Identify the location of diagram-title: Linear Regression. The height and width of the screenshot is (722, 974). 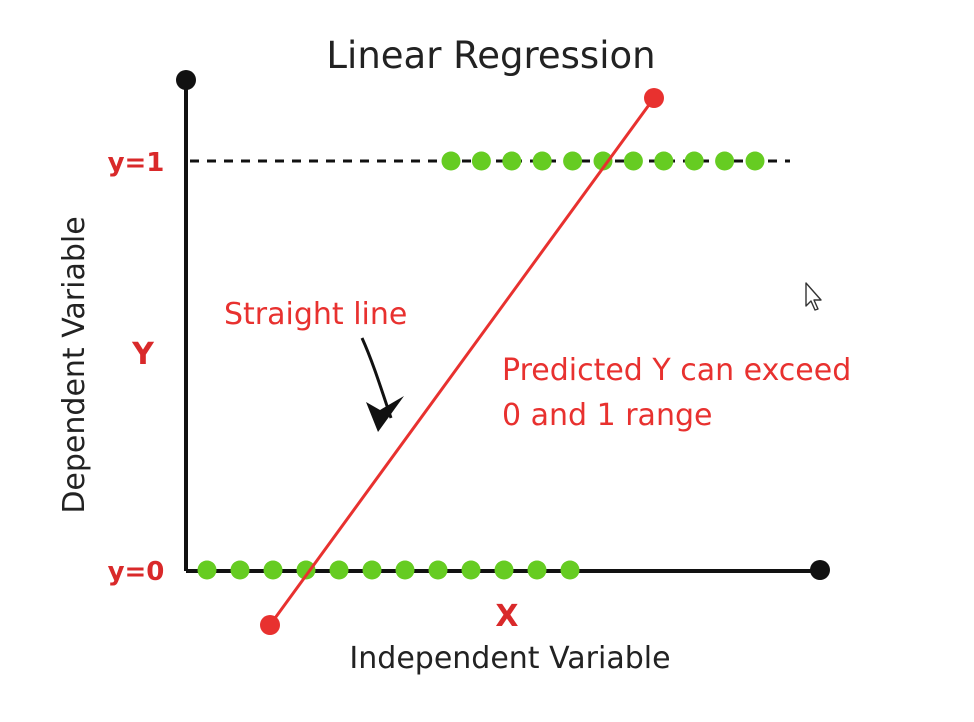
(490, 55).